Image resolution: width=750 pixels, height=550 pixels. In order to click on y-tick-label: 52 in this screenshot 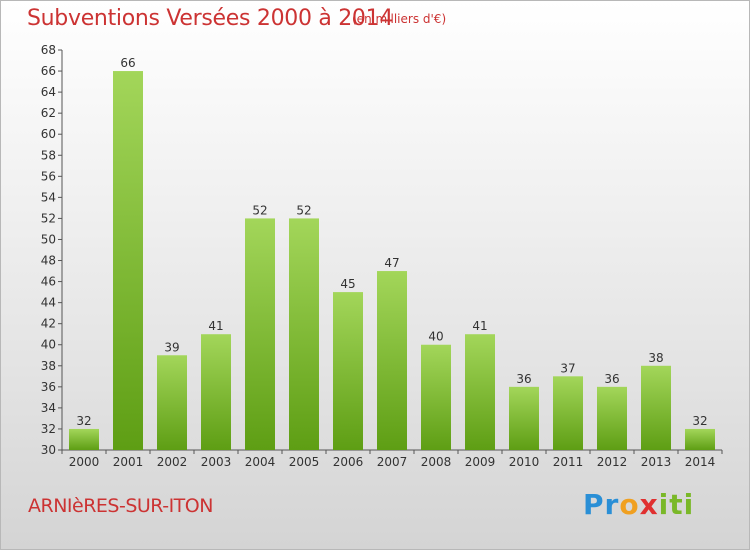, I will do `click(48, 218)`.